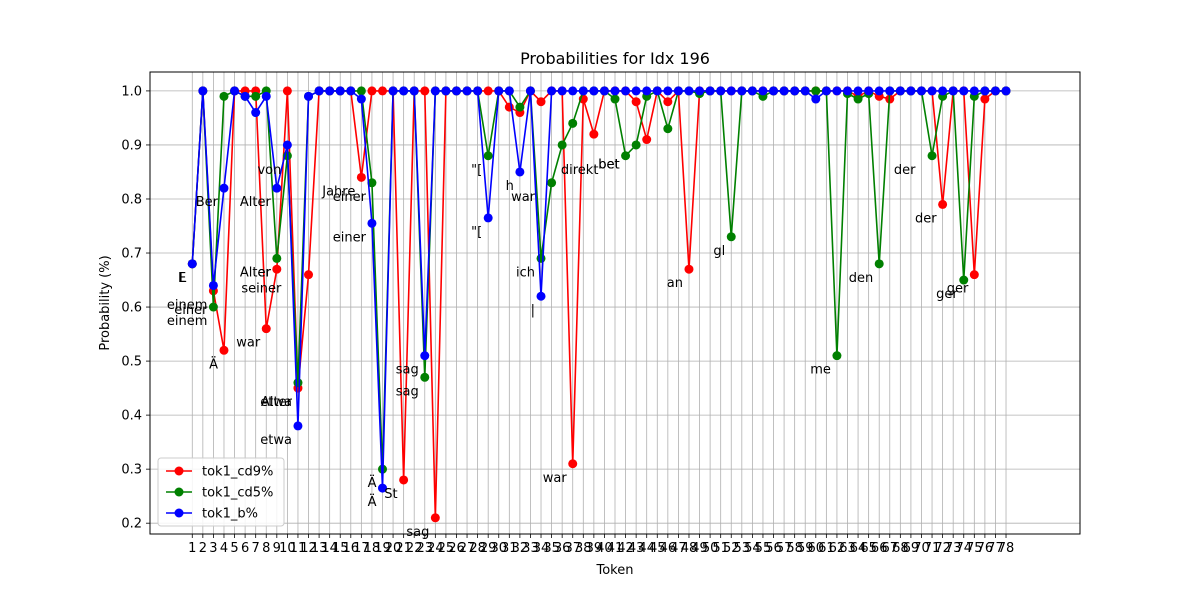 The height and width of the screenshot is (600, 1200). Describe the element at coordinates (393, 548) in the screenshot. I see `x-tick-label: 20` at that location.